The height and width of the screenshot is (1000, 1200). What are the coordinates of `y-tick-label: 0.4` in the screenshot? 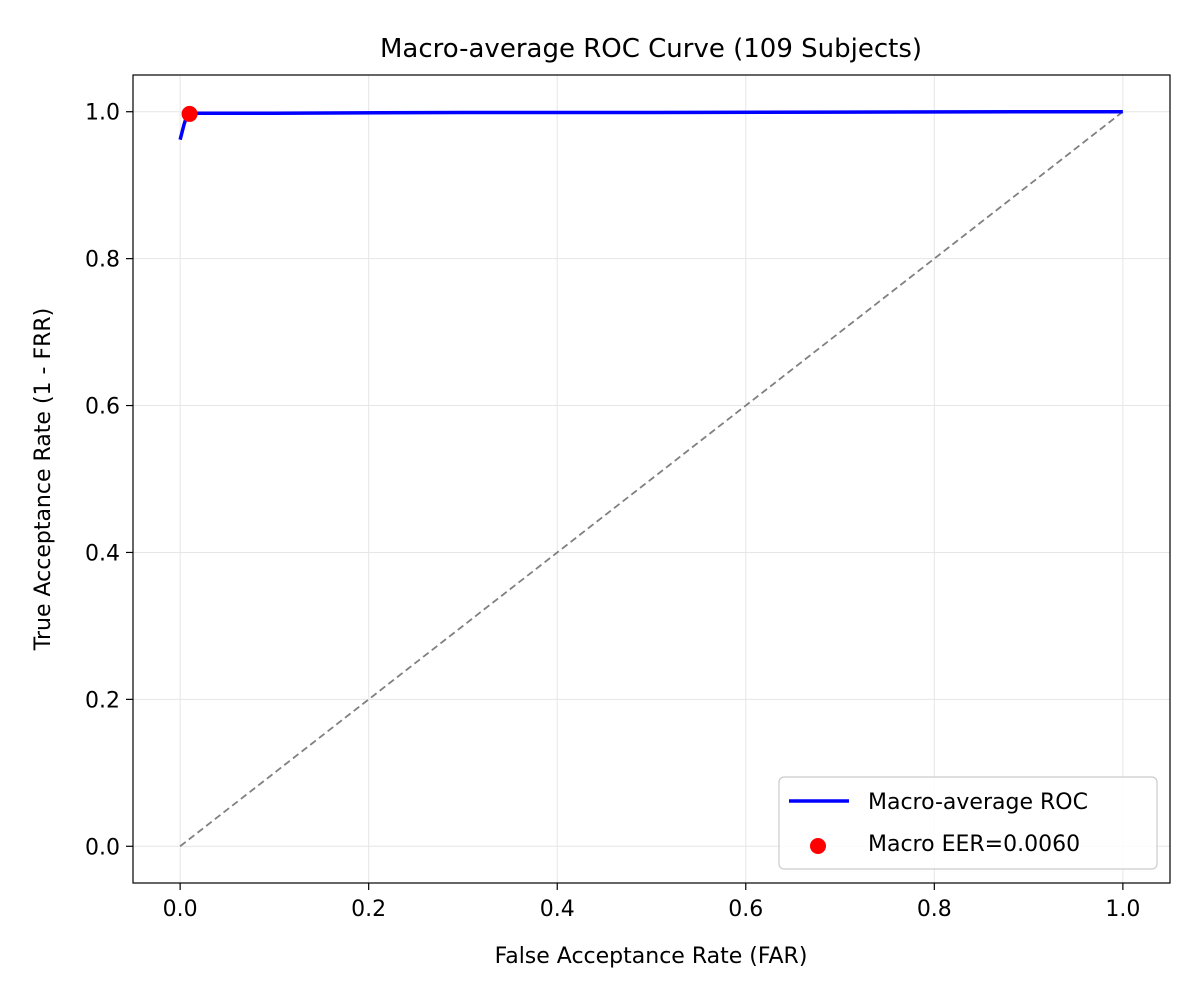 It's located at (102, 553).